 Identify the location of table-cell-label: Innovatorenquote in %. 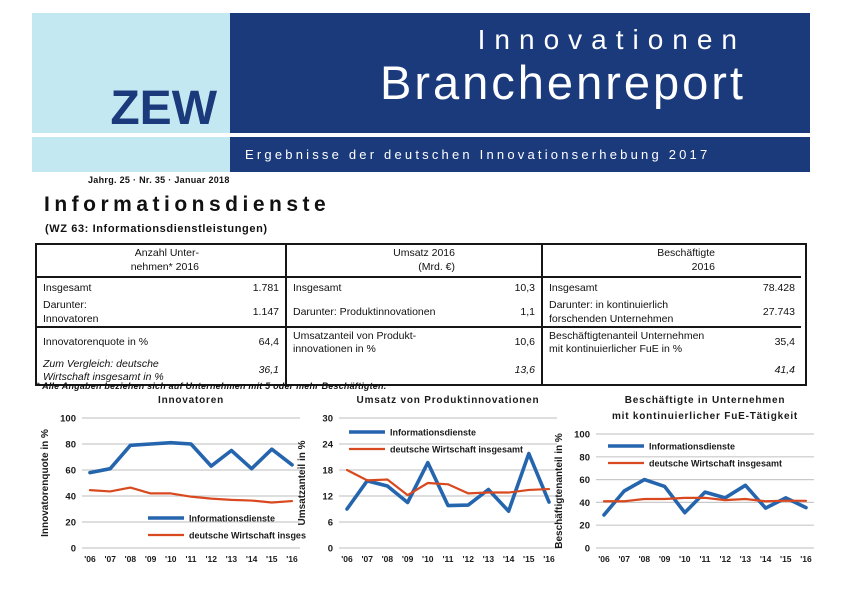
(96, 342).